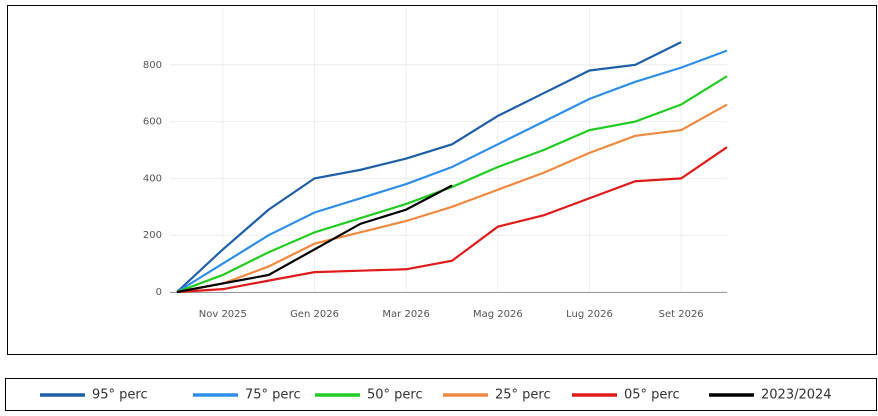  Describe the element at coordinates (498, 314) in the screenshot. I see `x-tick-label: Mag 2026` at that location.